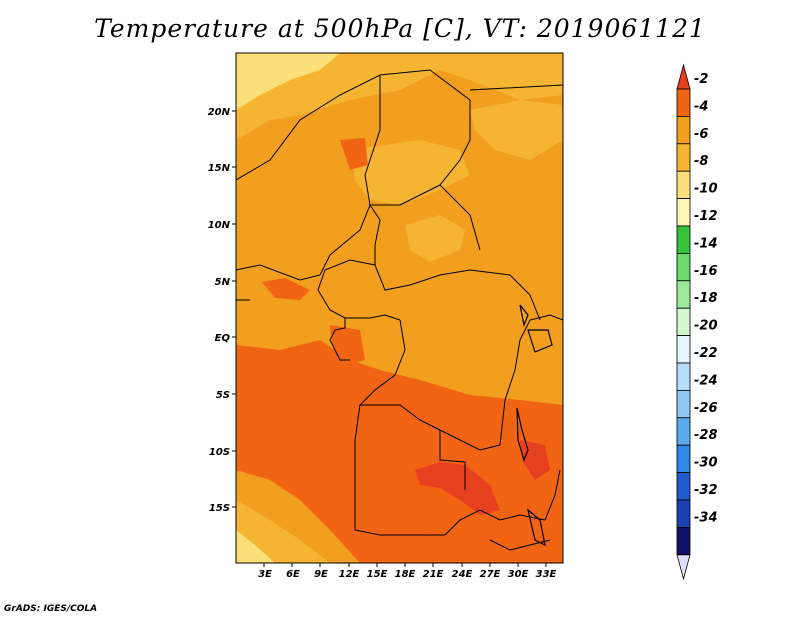 The width and height of the screenshot is (800, 618). I want to click on lon-tick-label: 6E, so click(293, 574).